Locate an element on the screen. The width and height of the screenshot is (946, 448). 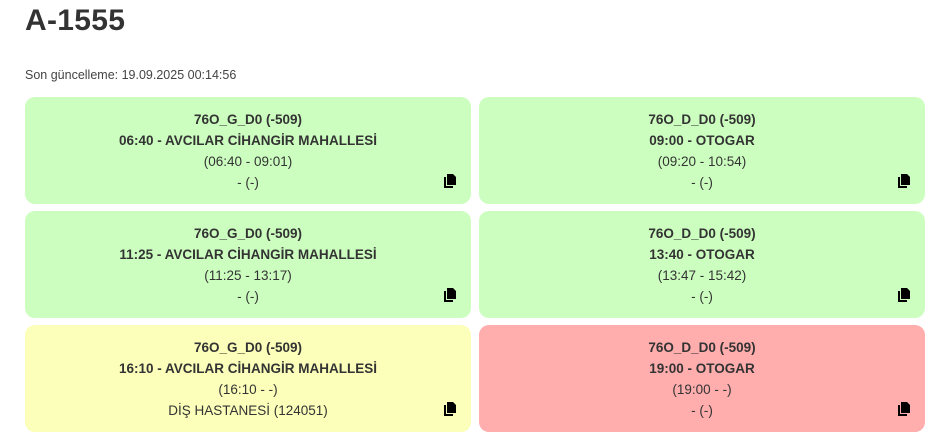
trip-times: (11:25 - 13:17) is located at coordinates (248, 275).